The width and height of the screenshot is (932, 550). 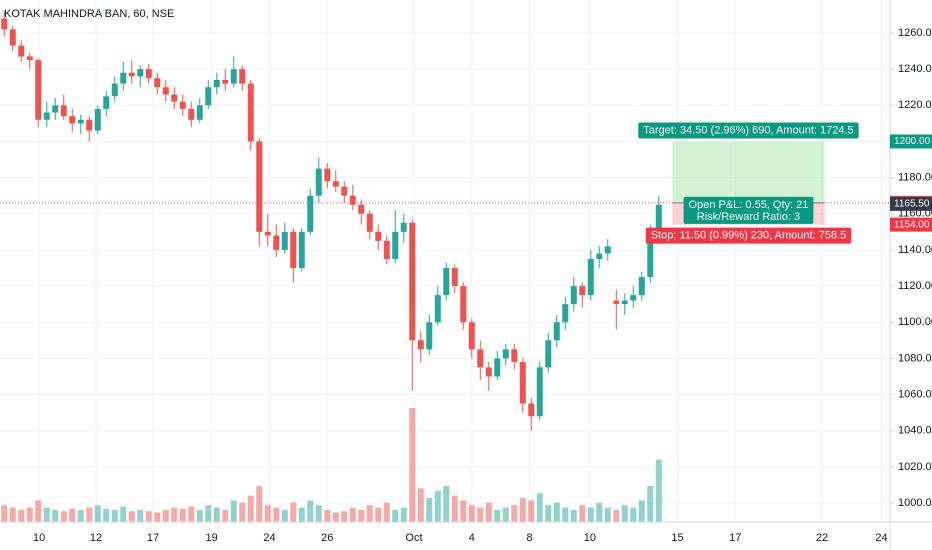 What do you see at coordinates (915, 33) in the screenshot?
I see `y-tick-label: 1260.00` at bounding box center [915, 33].